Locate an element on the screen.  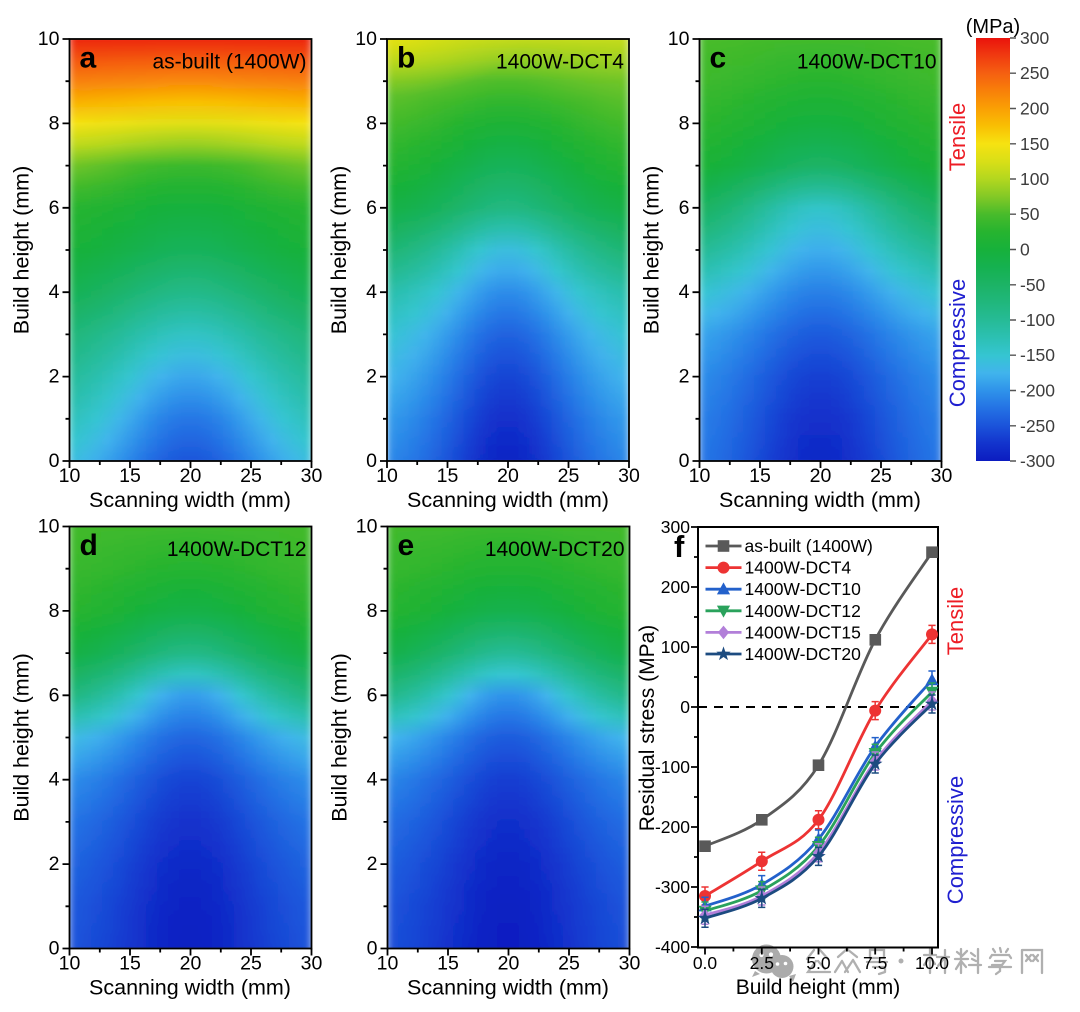
svg-text: d is located at coordinates (89, 545).